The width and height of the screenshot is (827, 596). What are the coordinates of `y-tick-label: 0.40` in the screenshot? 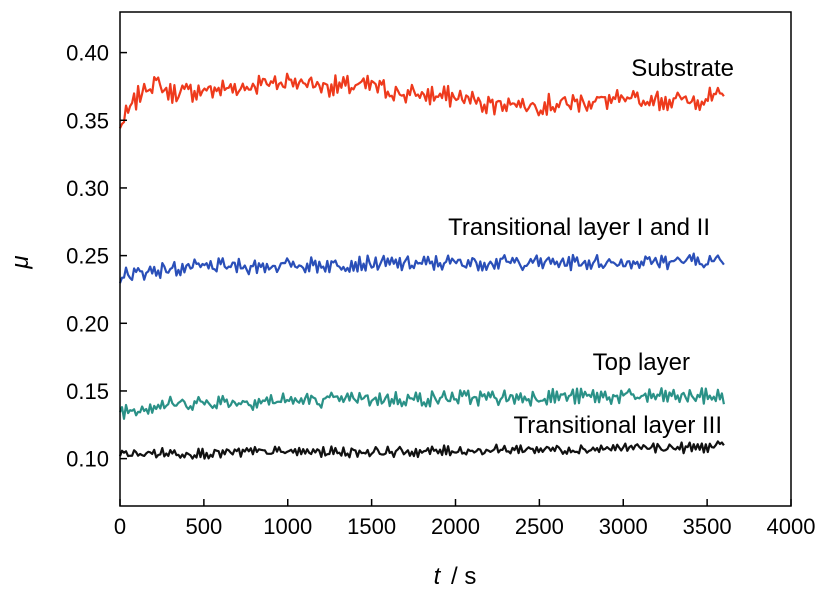 It's located at (87, 53).